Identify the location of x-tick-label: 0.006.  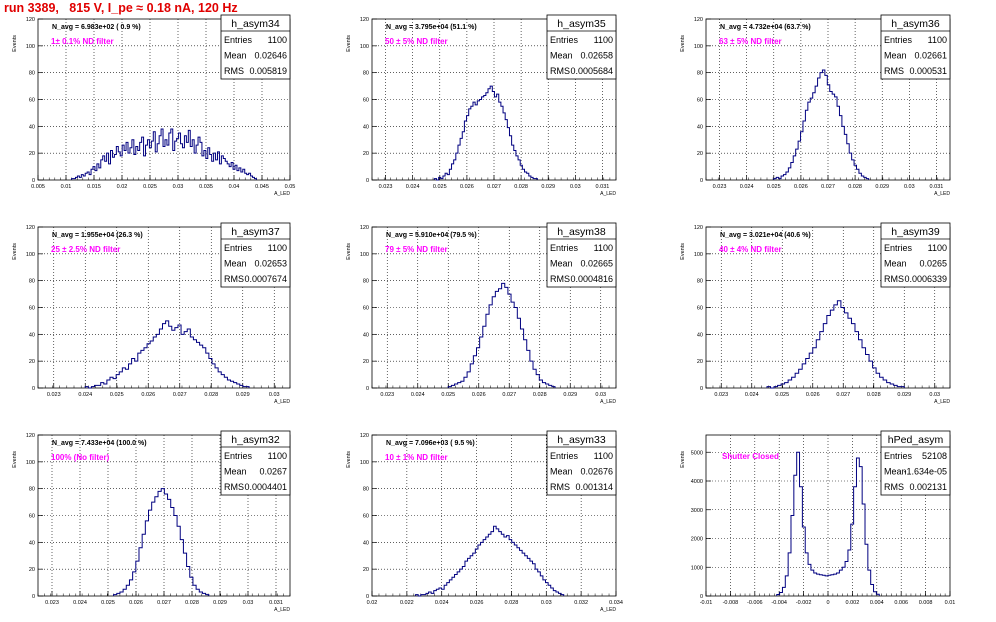
(901, 603).